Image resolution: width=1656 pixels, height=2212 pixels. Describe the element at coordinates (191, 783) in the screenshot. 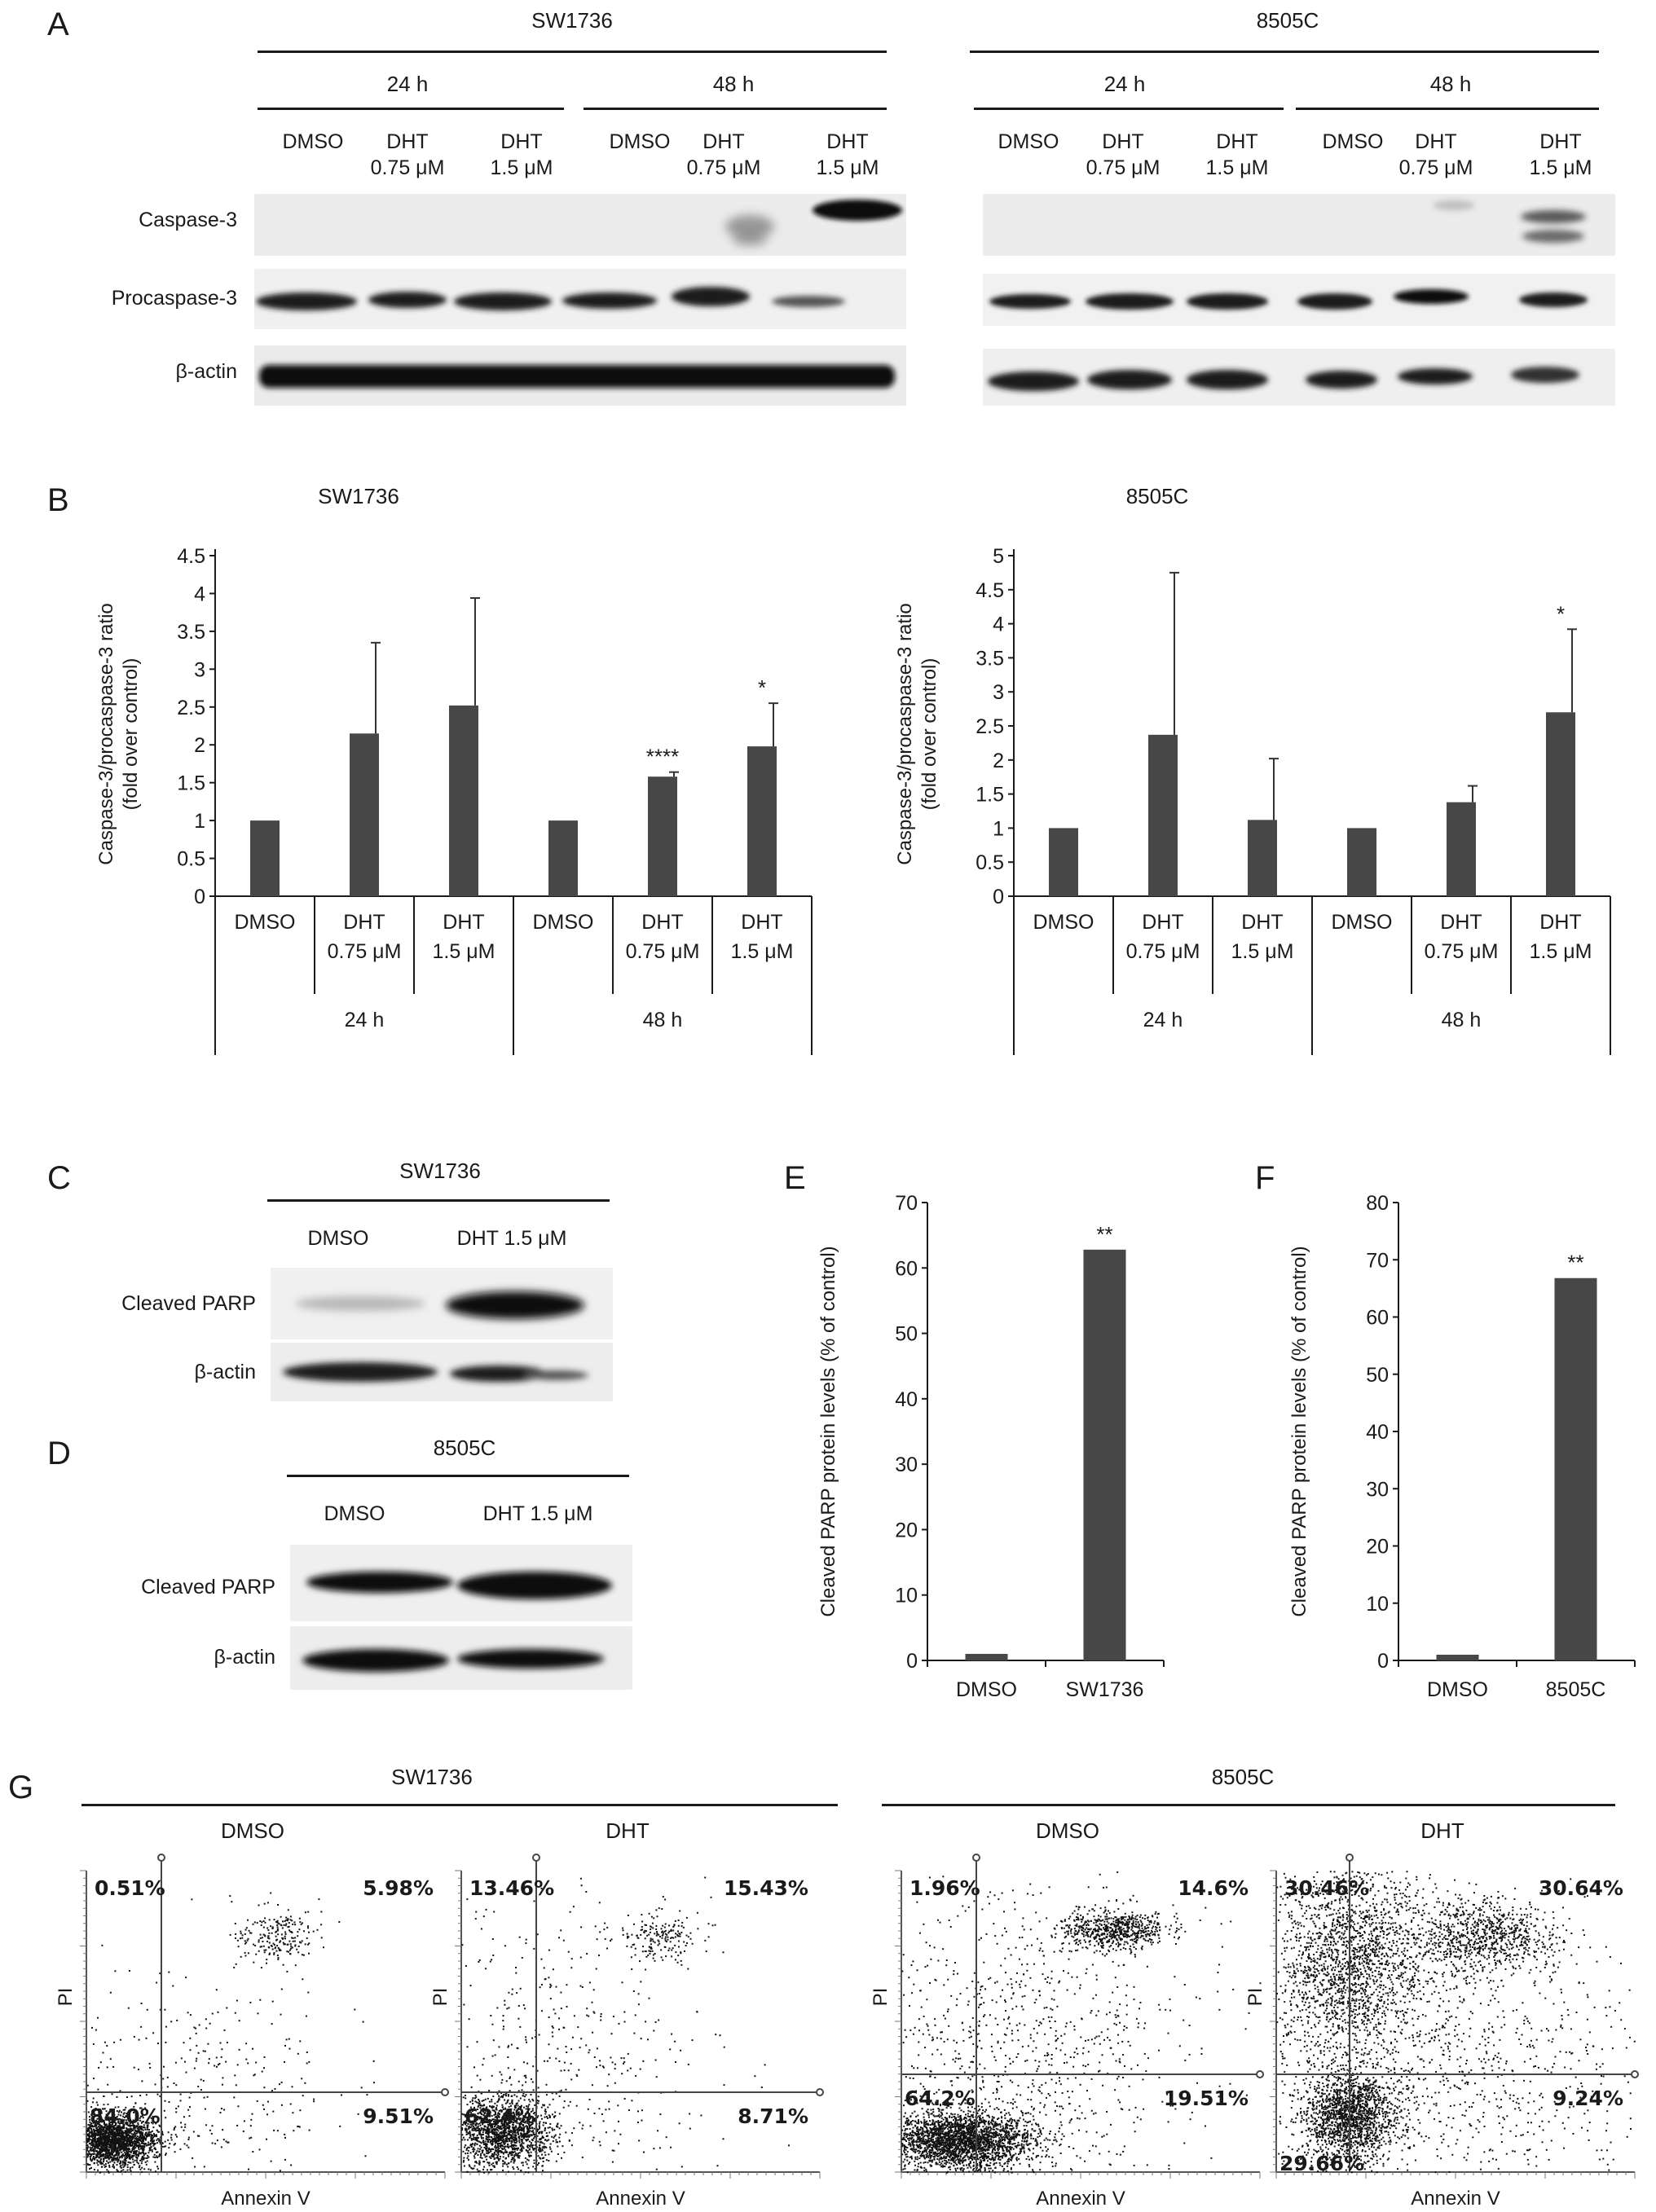

I see `y-tick-label: 1.5` at that location.